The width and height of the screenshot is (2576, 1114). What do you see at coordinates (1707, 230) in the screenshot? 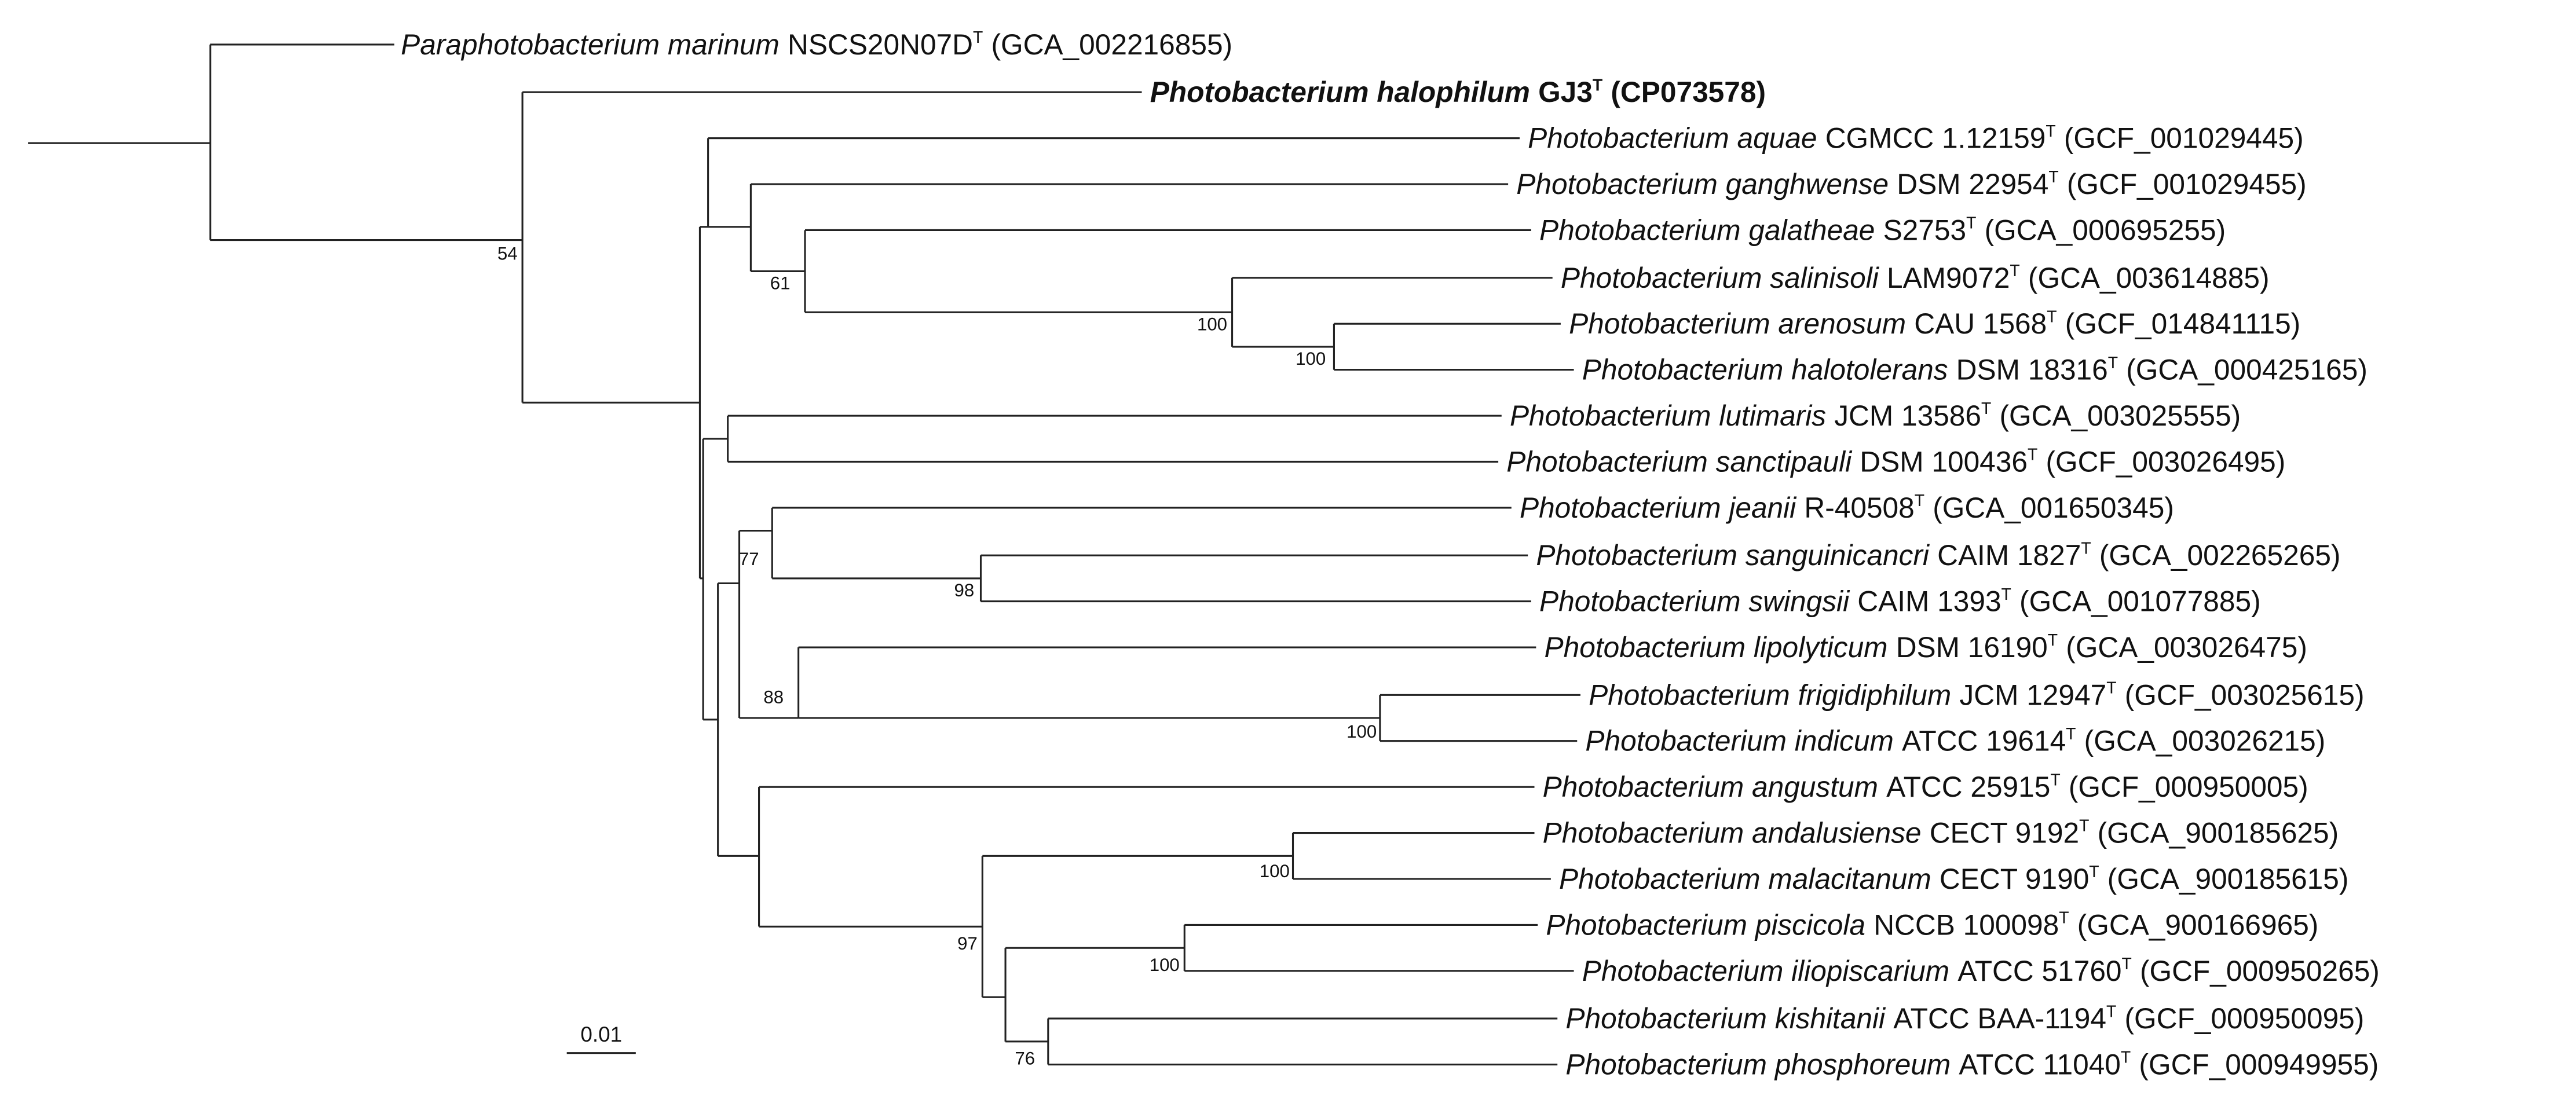
I see `species-name: Photobacterium galatheae` at bounding box center [1707, 230].